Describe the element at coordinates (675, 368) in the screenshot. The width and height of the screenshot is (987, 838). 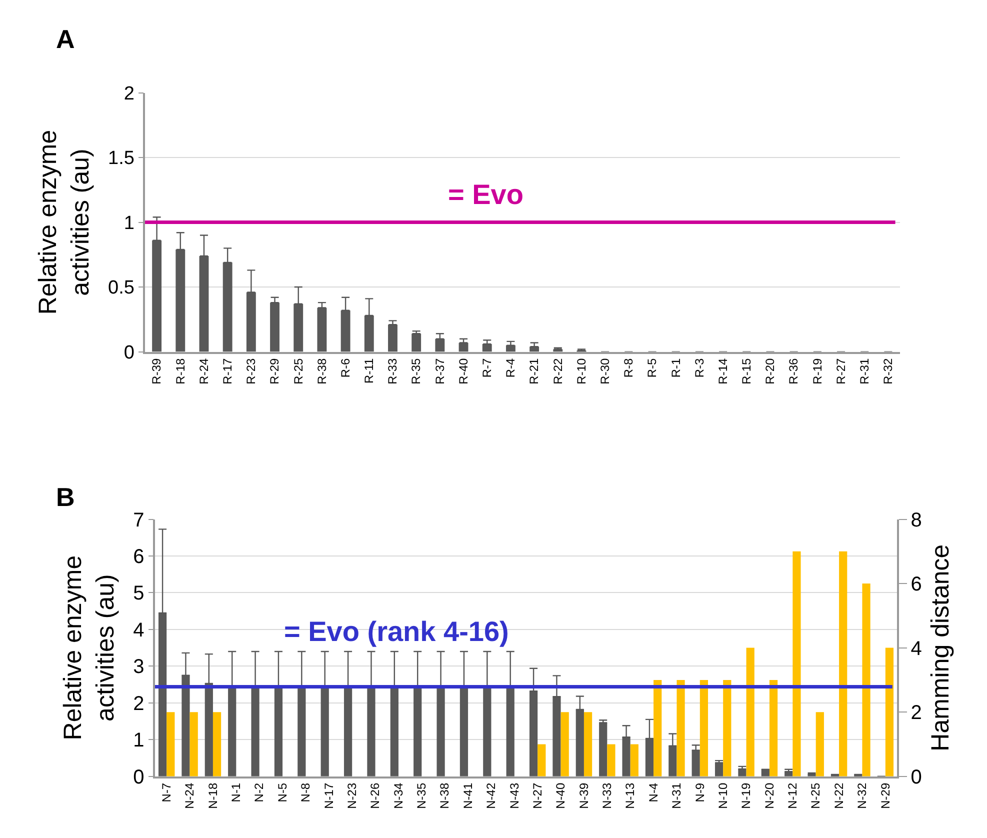
I see `x-tick-label: R-1` at that location.